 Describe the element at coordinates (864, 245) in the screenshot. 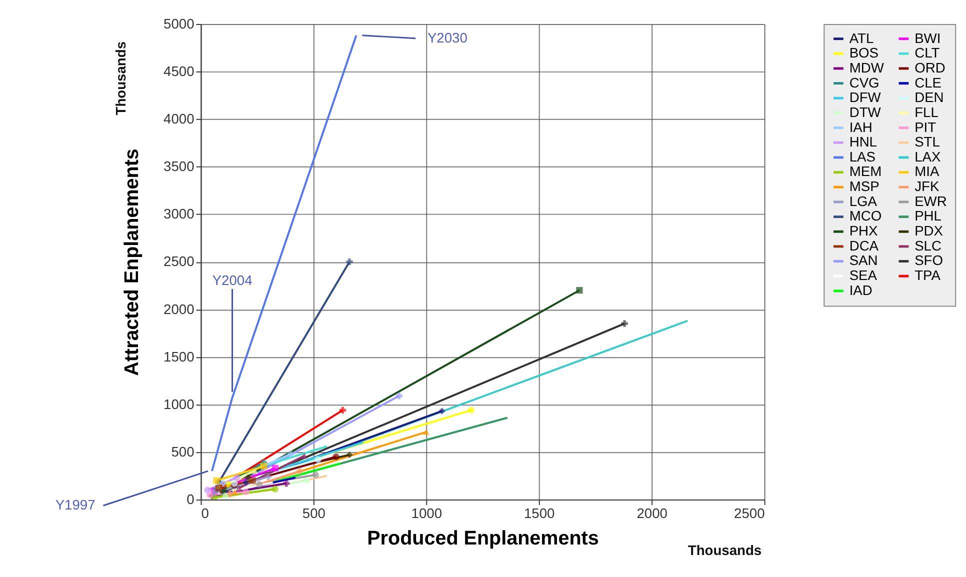

I see `legend-label: DCA` at that location.